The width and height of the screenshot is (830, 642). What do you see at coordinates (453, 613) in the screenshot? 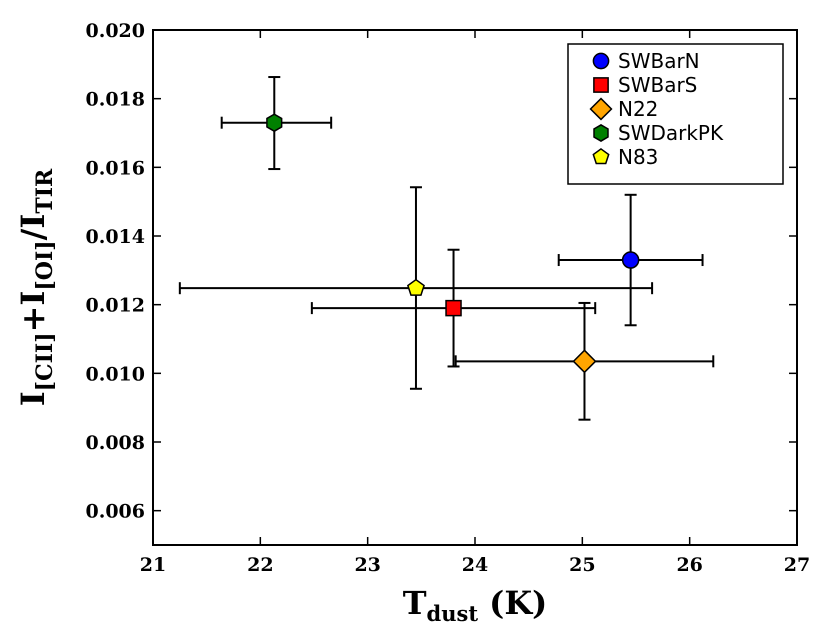
I see `x-axis-title-sub: dust` at bounding box center [453, 613].